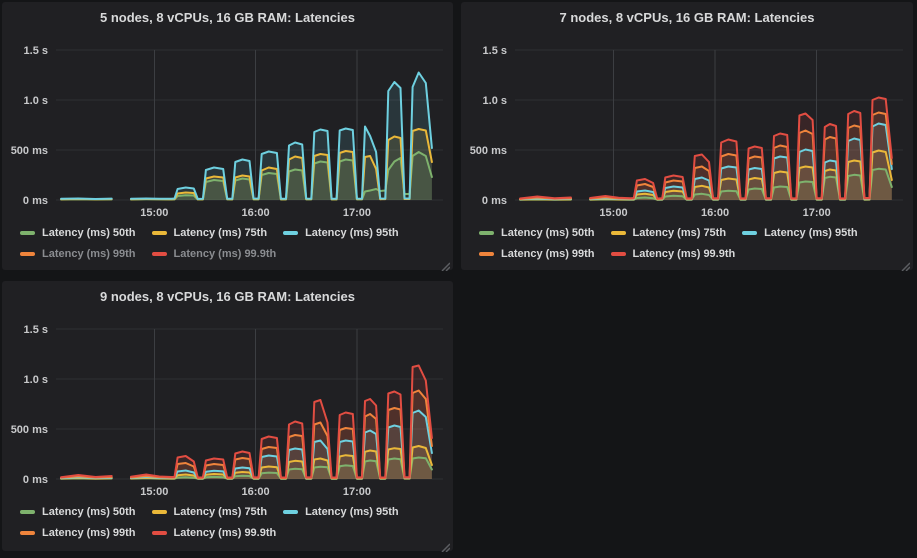  What do you see at coordinates (687, 17) in the screenshot?
I see `panel-title: 7 nodes, 8 vCPUs, 16 GB RAM: Latencies` at bounding box center [687, 17].